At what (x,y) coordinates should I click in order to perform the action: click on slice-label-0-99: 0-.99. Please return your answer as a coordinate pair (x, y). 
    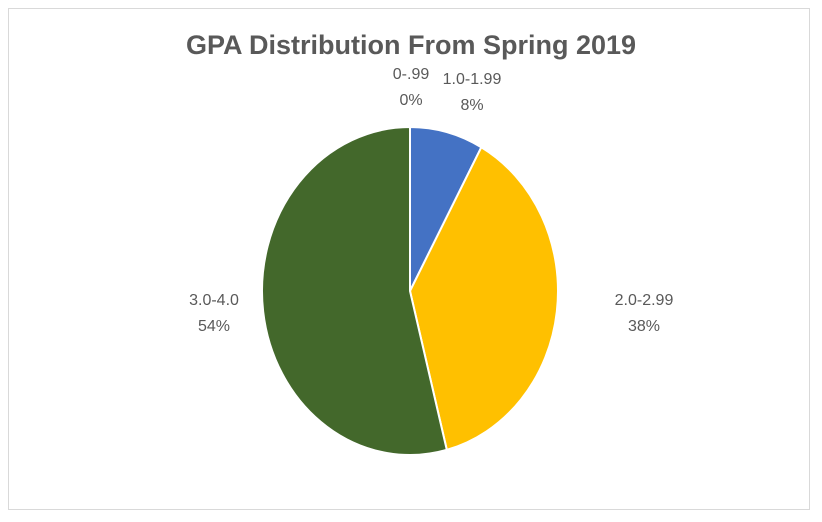
    Looking at the image, I should click on (411, 74).